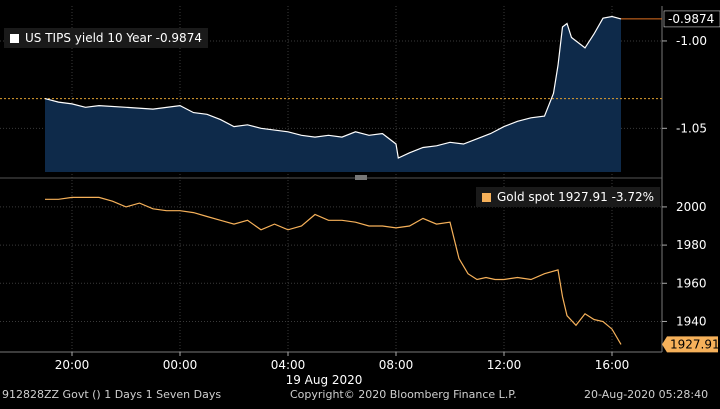  Describe the element at coordinates (486, 197) in the screenshot. I see `legend-swatch-gold` at that location.